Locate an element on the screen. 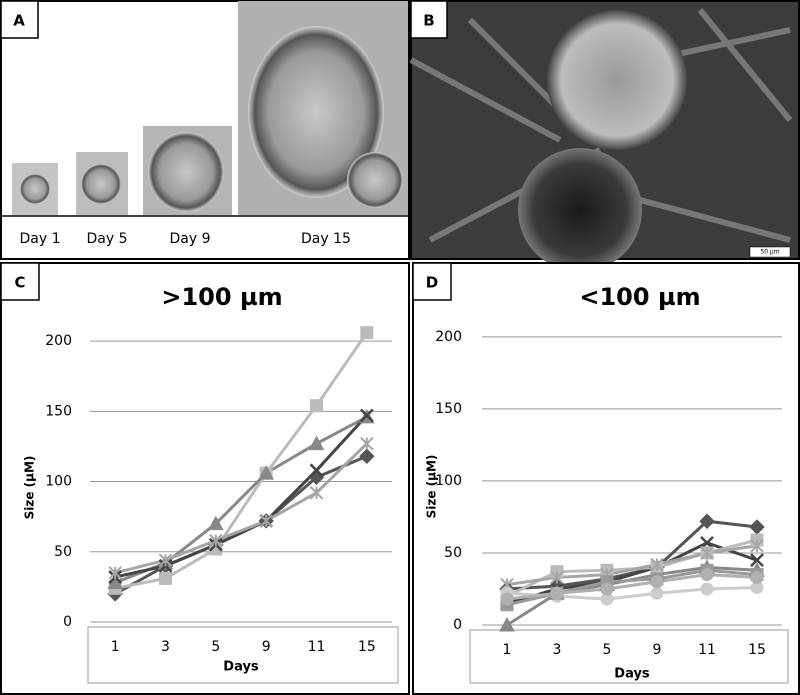 The height and width of the screenshot is (695, 800). chart-title: >100 µm is located at coordinates (221, 297).